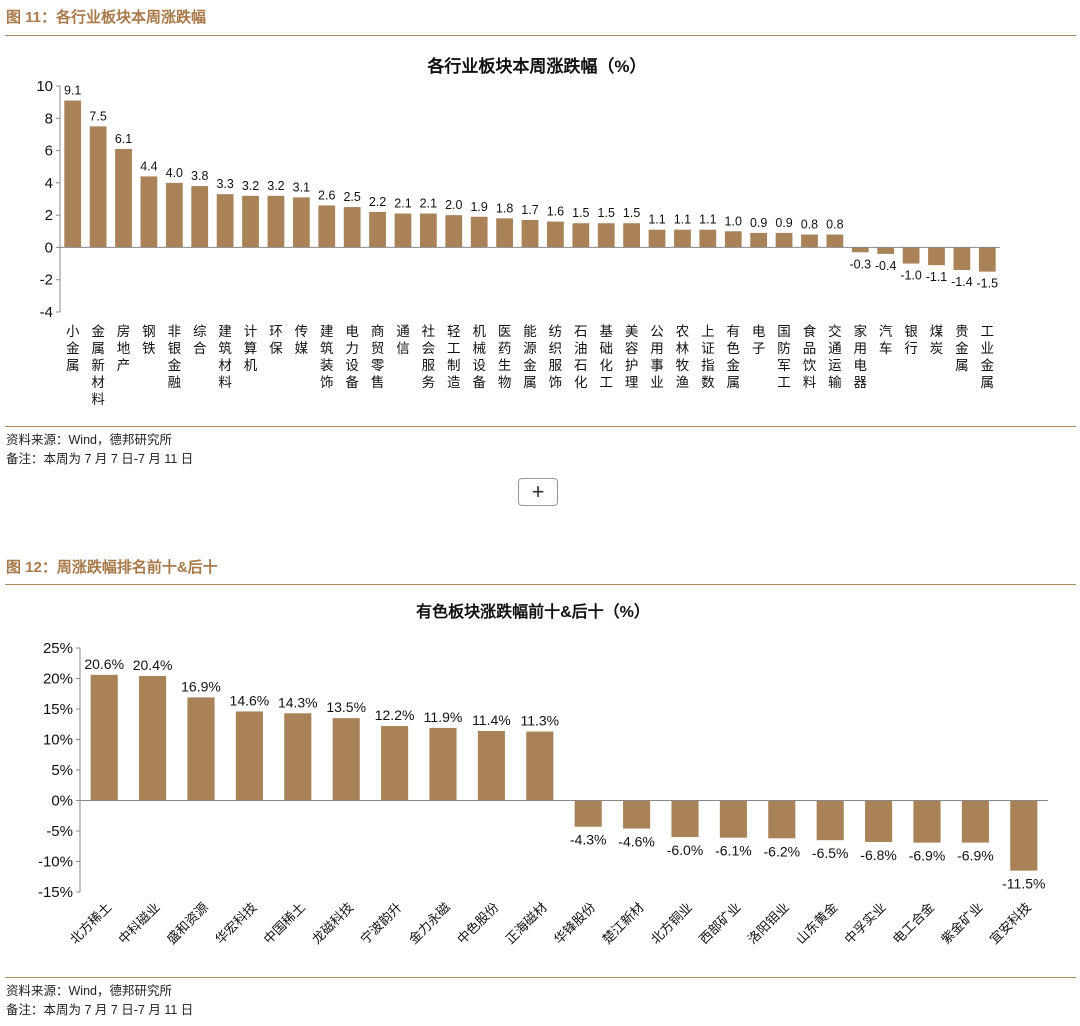 The height and width of the screenshot is (1026, 1080). Describe the element at coordinates (886, 340) in the screenshot. I see `category-label: 汽车` at that location.